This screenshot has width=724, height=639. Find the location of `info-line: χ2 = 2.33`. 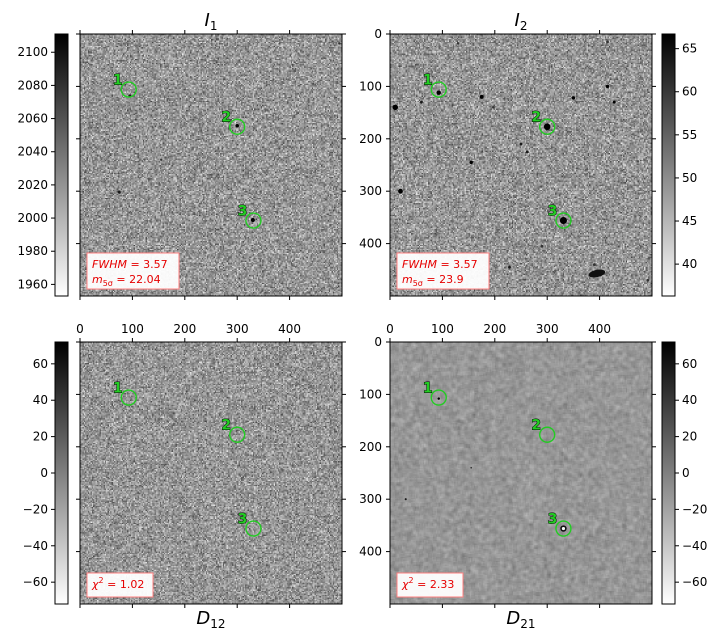

info-line: χ2 = 2.33 is located at coordinates (427, 583).